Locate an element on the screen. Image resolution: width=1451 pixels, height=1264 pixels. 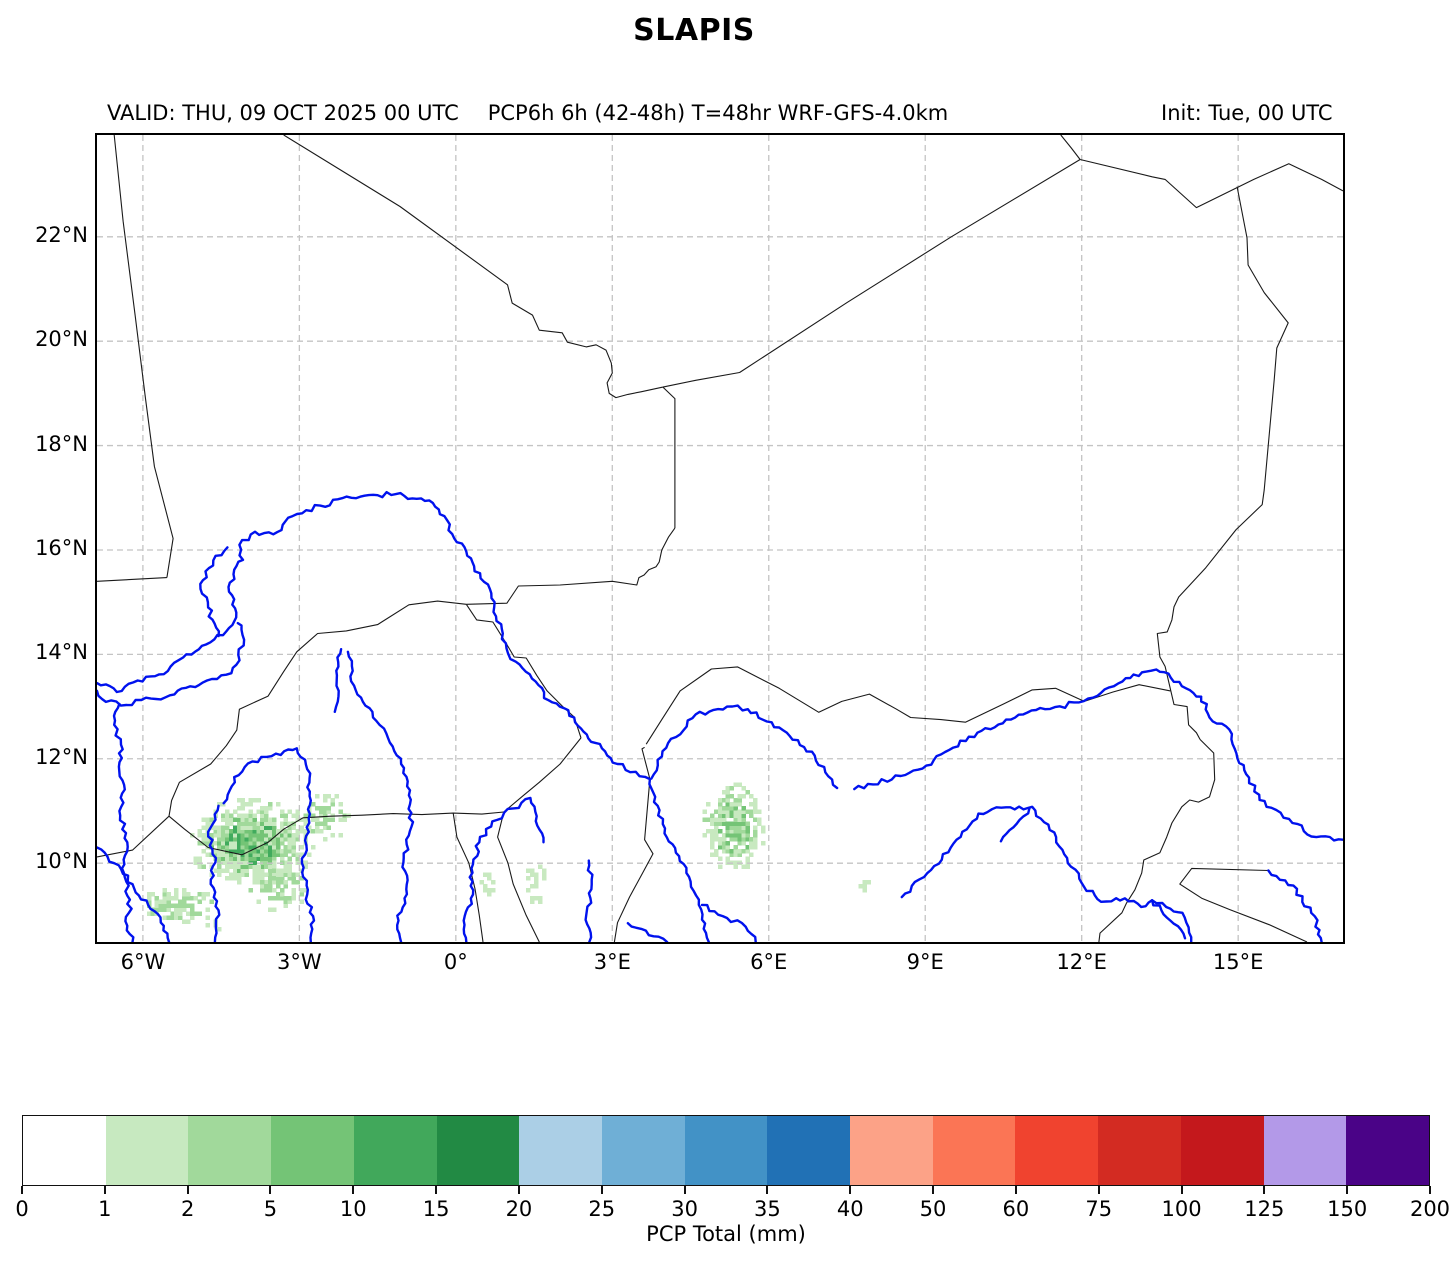
init-time-label: Init: Tue, 00 UTC is located at coordinates (1247, 113).